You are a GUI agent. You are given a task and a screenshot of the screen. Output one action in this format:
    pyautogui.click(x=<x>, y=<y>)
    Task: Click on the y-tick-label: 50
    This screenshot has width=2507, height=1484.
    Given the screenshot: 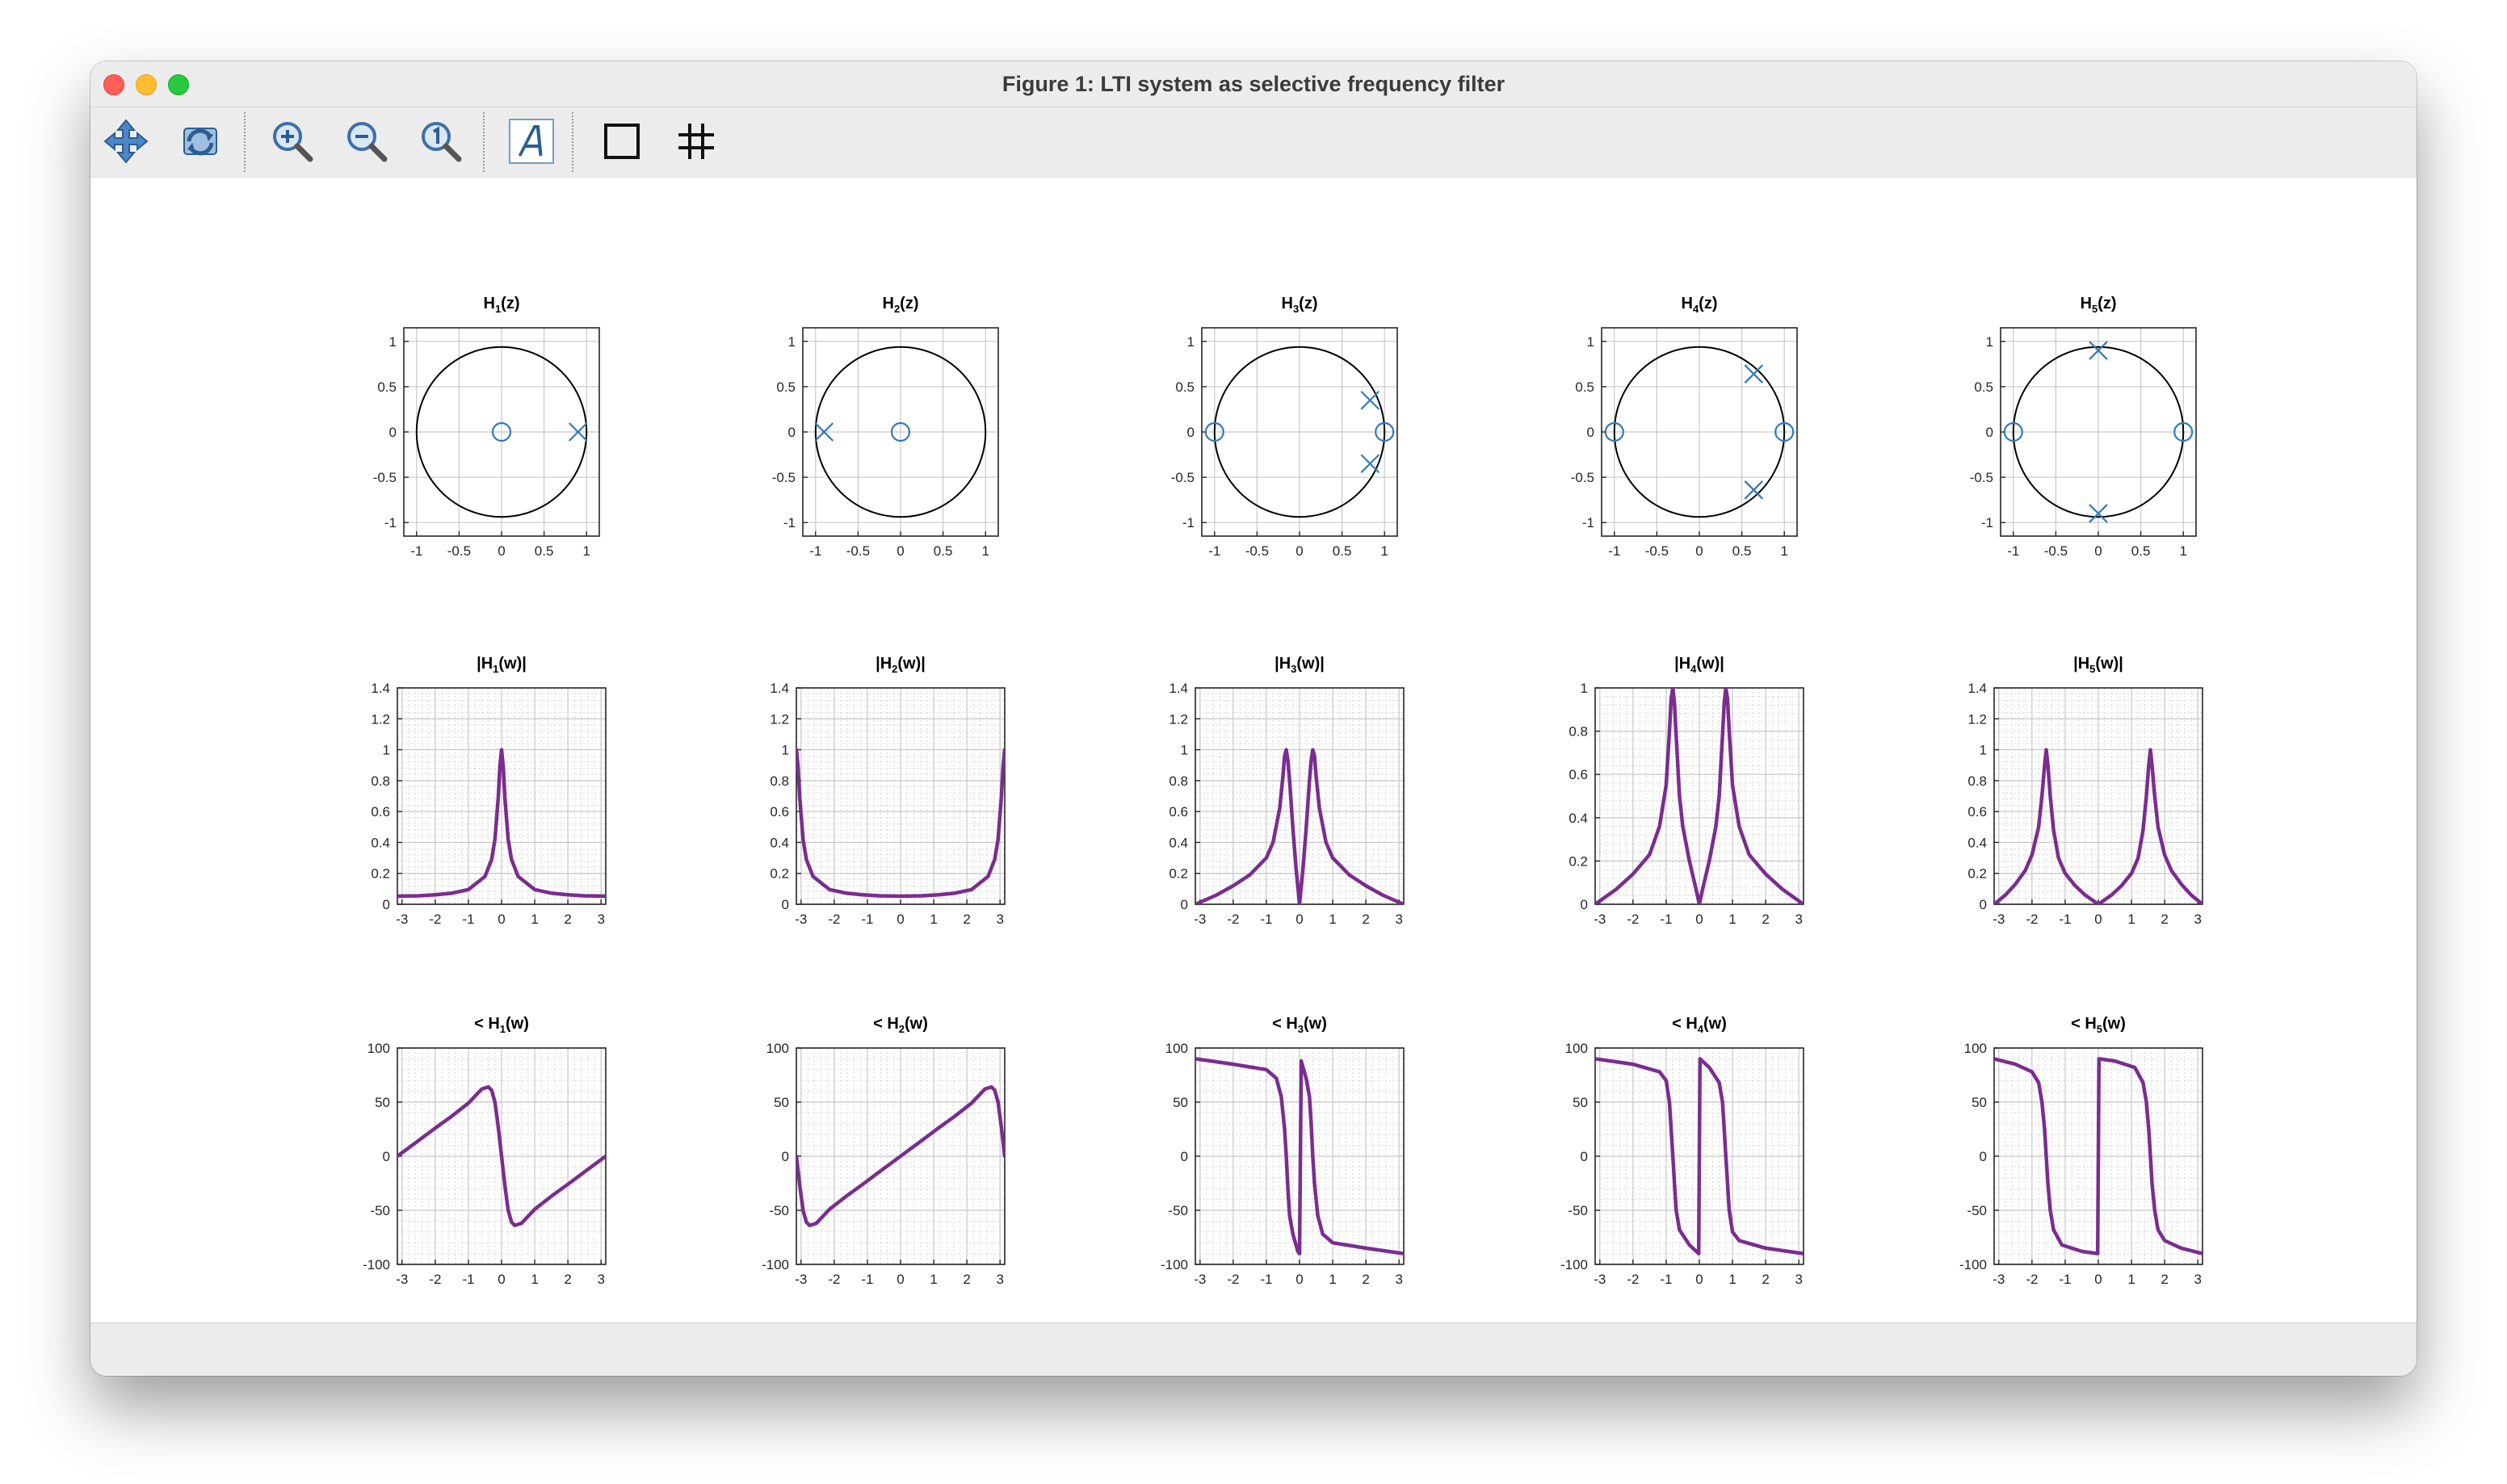 What is the action you would take?
    pyautogui.click(x=382, y=1102)
    